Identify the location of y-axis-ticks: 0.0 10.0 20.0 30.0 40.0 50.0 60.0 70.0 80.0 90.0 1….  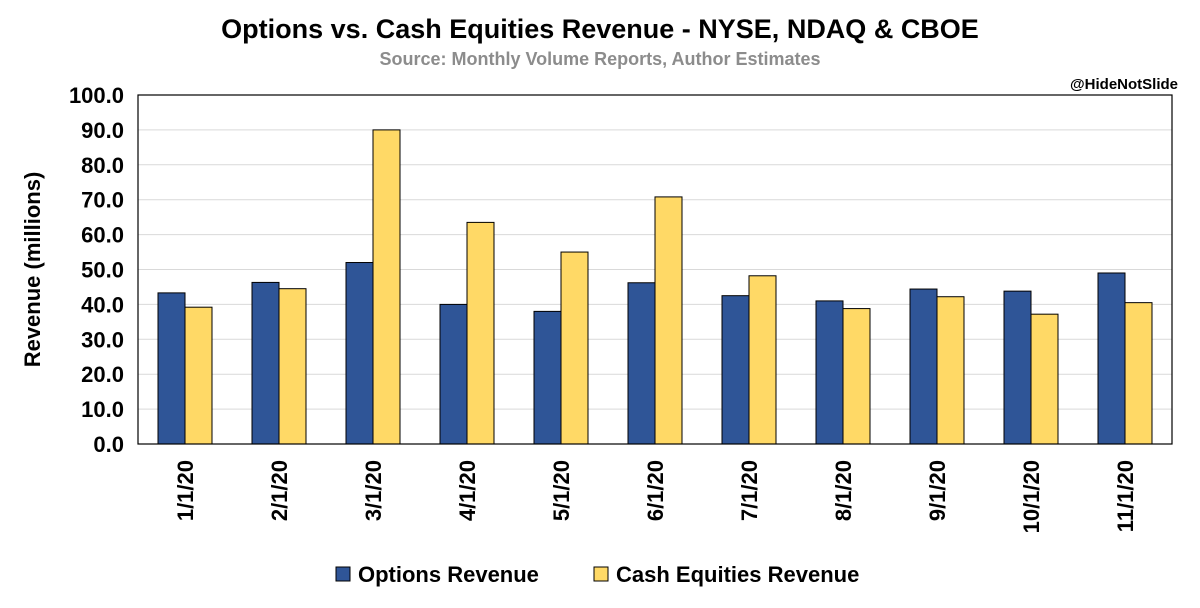
(96, 270).